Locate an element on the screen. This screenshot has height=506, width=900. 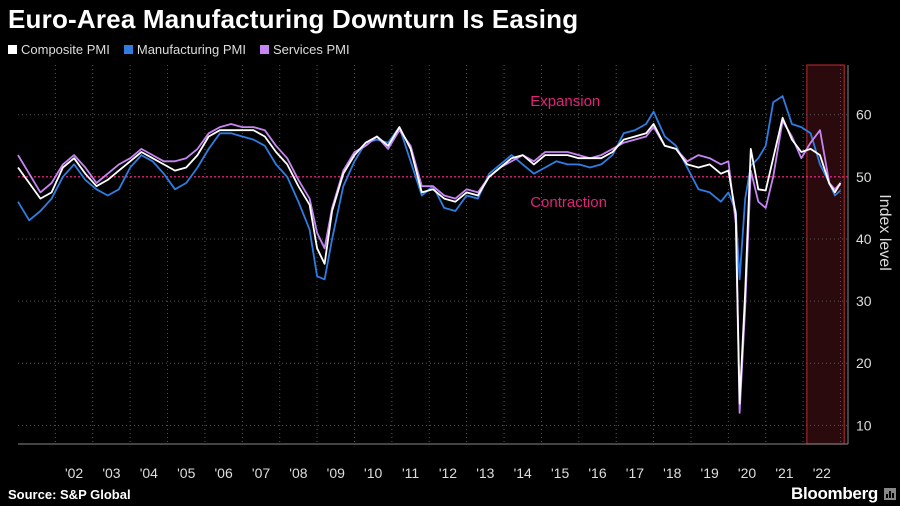
x-tick-label: '12 is located at coordinates (448, 473).